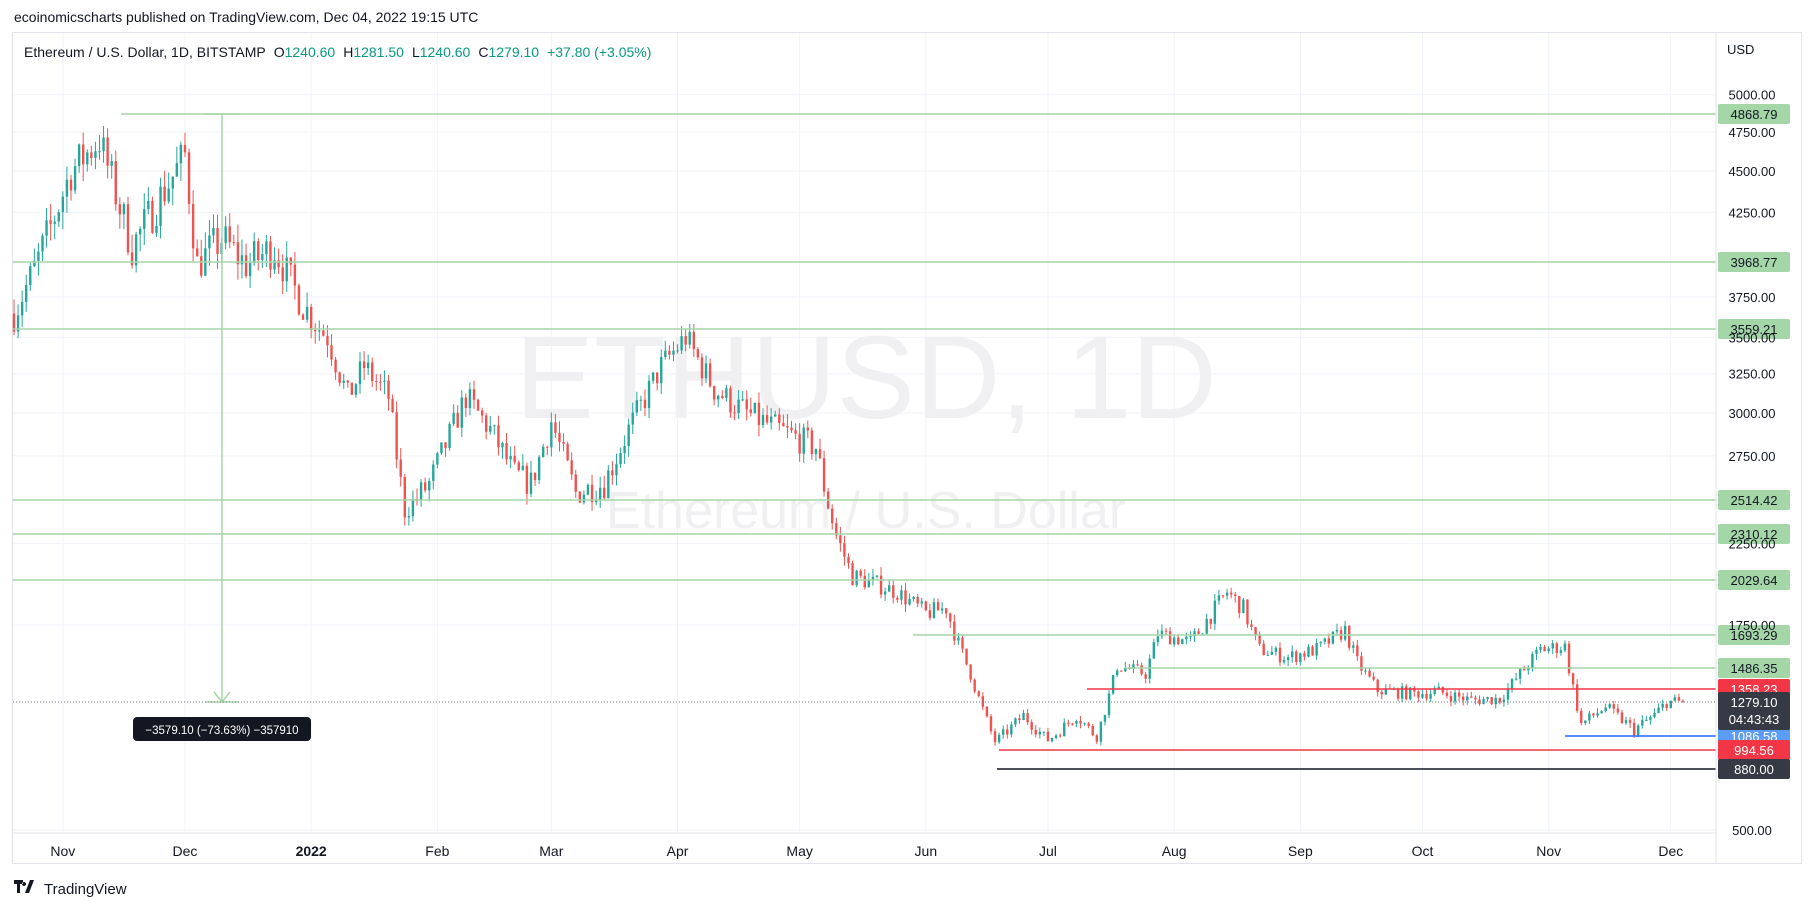  What do you see at coordinates (222, 697) in the screenshot?
I see `measure-arrowhead` at bounding box center [222, 697].